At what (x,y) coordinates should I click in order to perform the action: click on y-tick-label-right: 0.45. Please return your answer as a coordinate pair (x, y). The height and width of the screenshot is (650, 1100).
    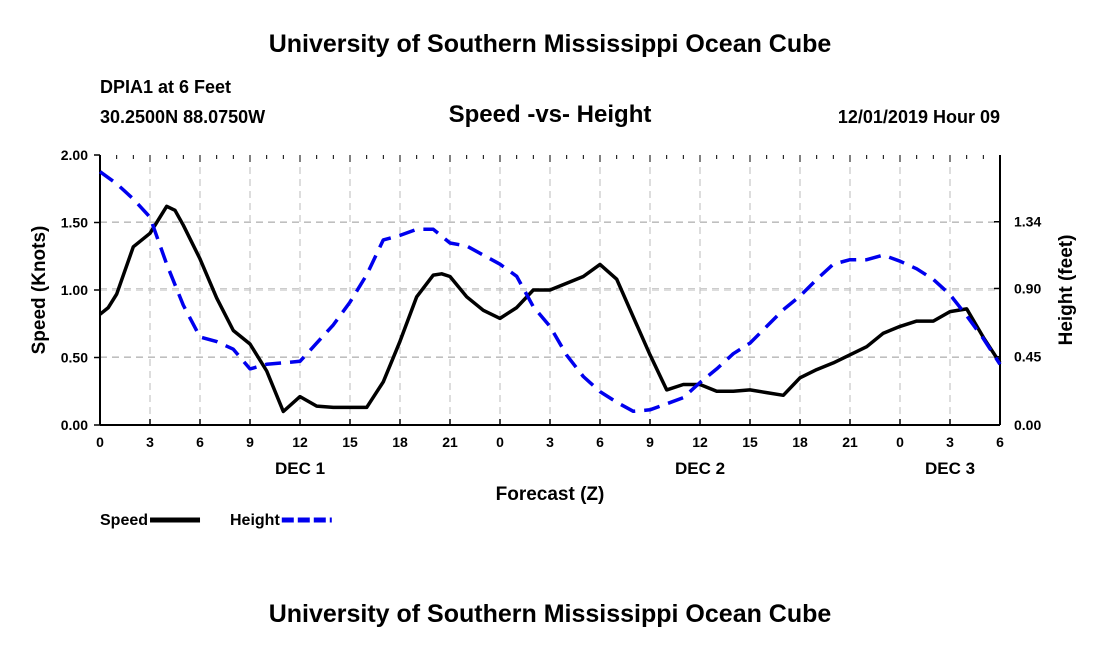
    Looking at the image, I should click on (1027, 357).